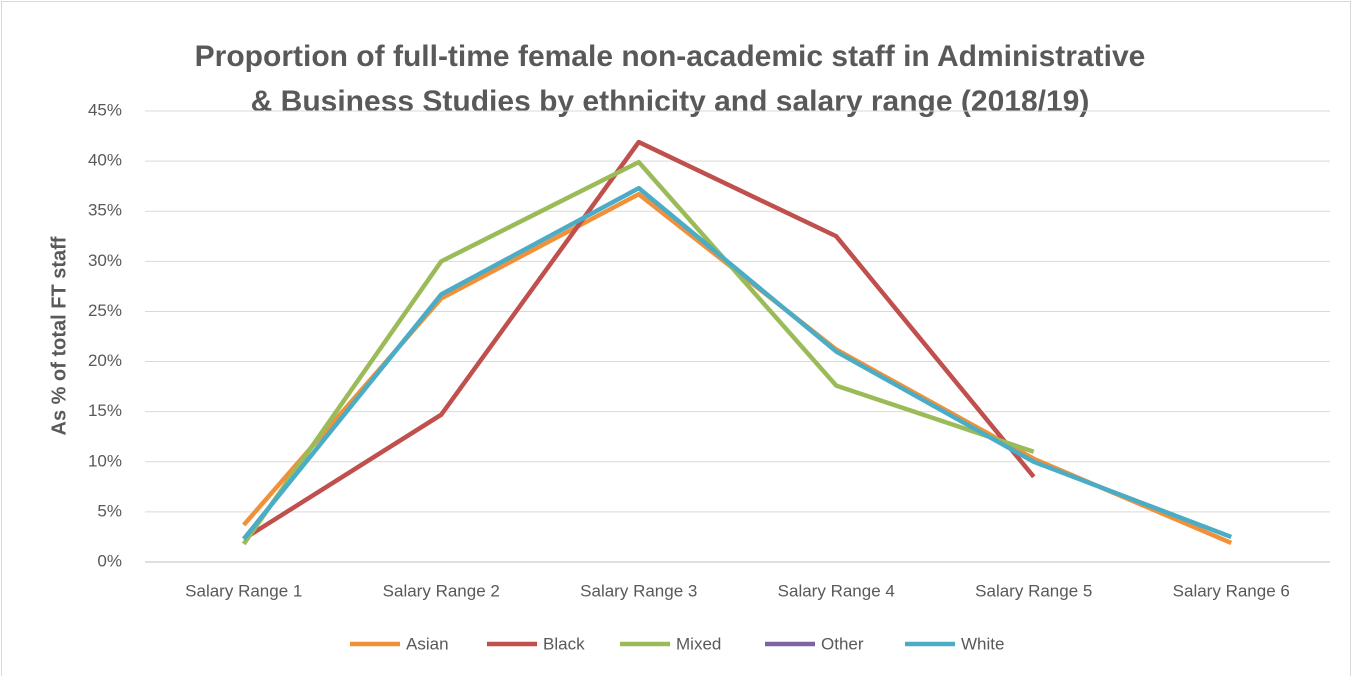  Describe the element at coordinates (1231, 590) in the screenshot. I see `x-tick-label: Salary Range 6` at that location.